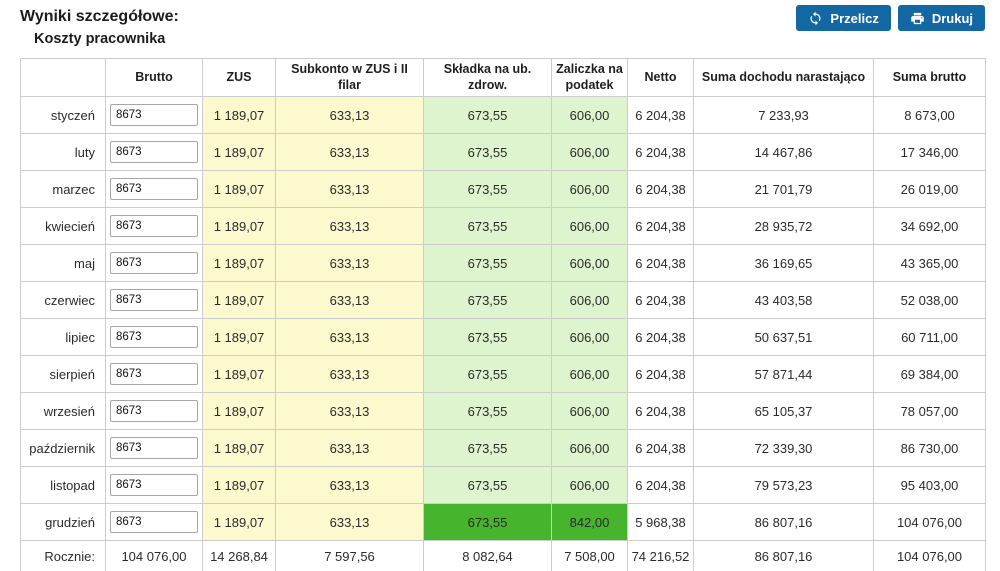  I want to click on month-label: wrzesień, so click(63, 411).